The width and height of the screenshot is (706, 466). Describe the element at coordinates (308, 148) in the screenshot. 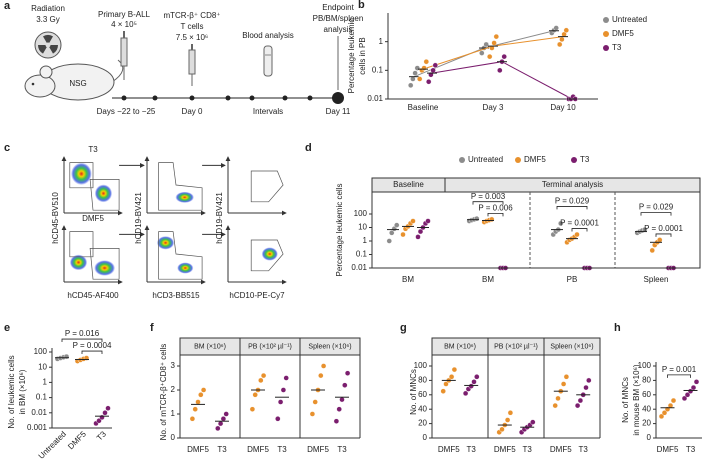

I see `panel-label: d` at that location.